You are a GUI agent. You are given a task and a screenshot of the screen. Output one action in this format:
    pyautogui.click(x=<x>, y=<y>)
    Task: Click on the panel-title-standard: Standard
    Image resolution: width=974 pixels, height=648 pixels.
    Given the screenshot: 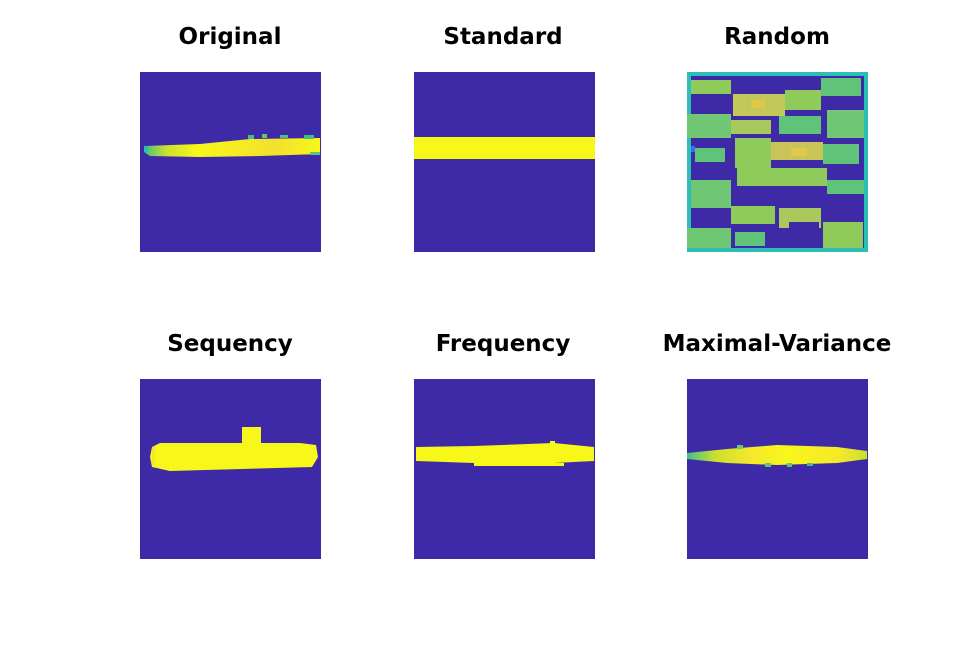 What is the action you would take?
    pyautogui.click(x=503, y=37)
    